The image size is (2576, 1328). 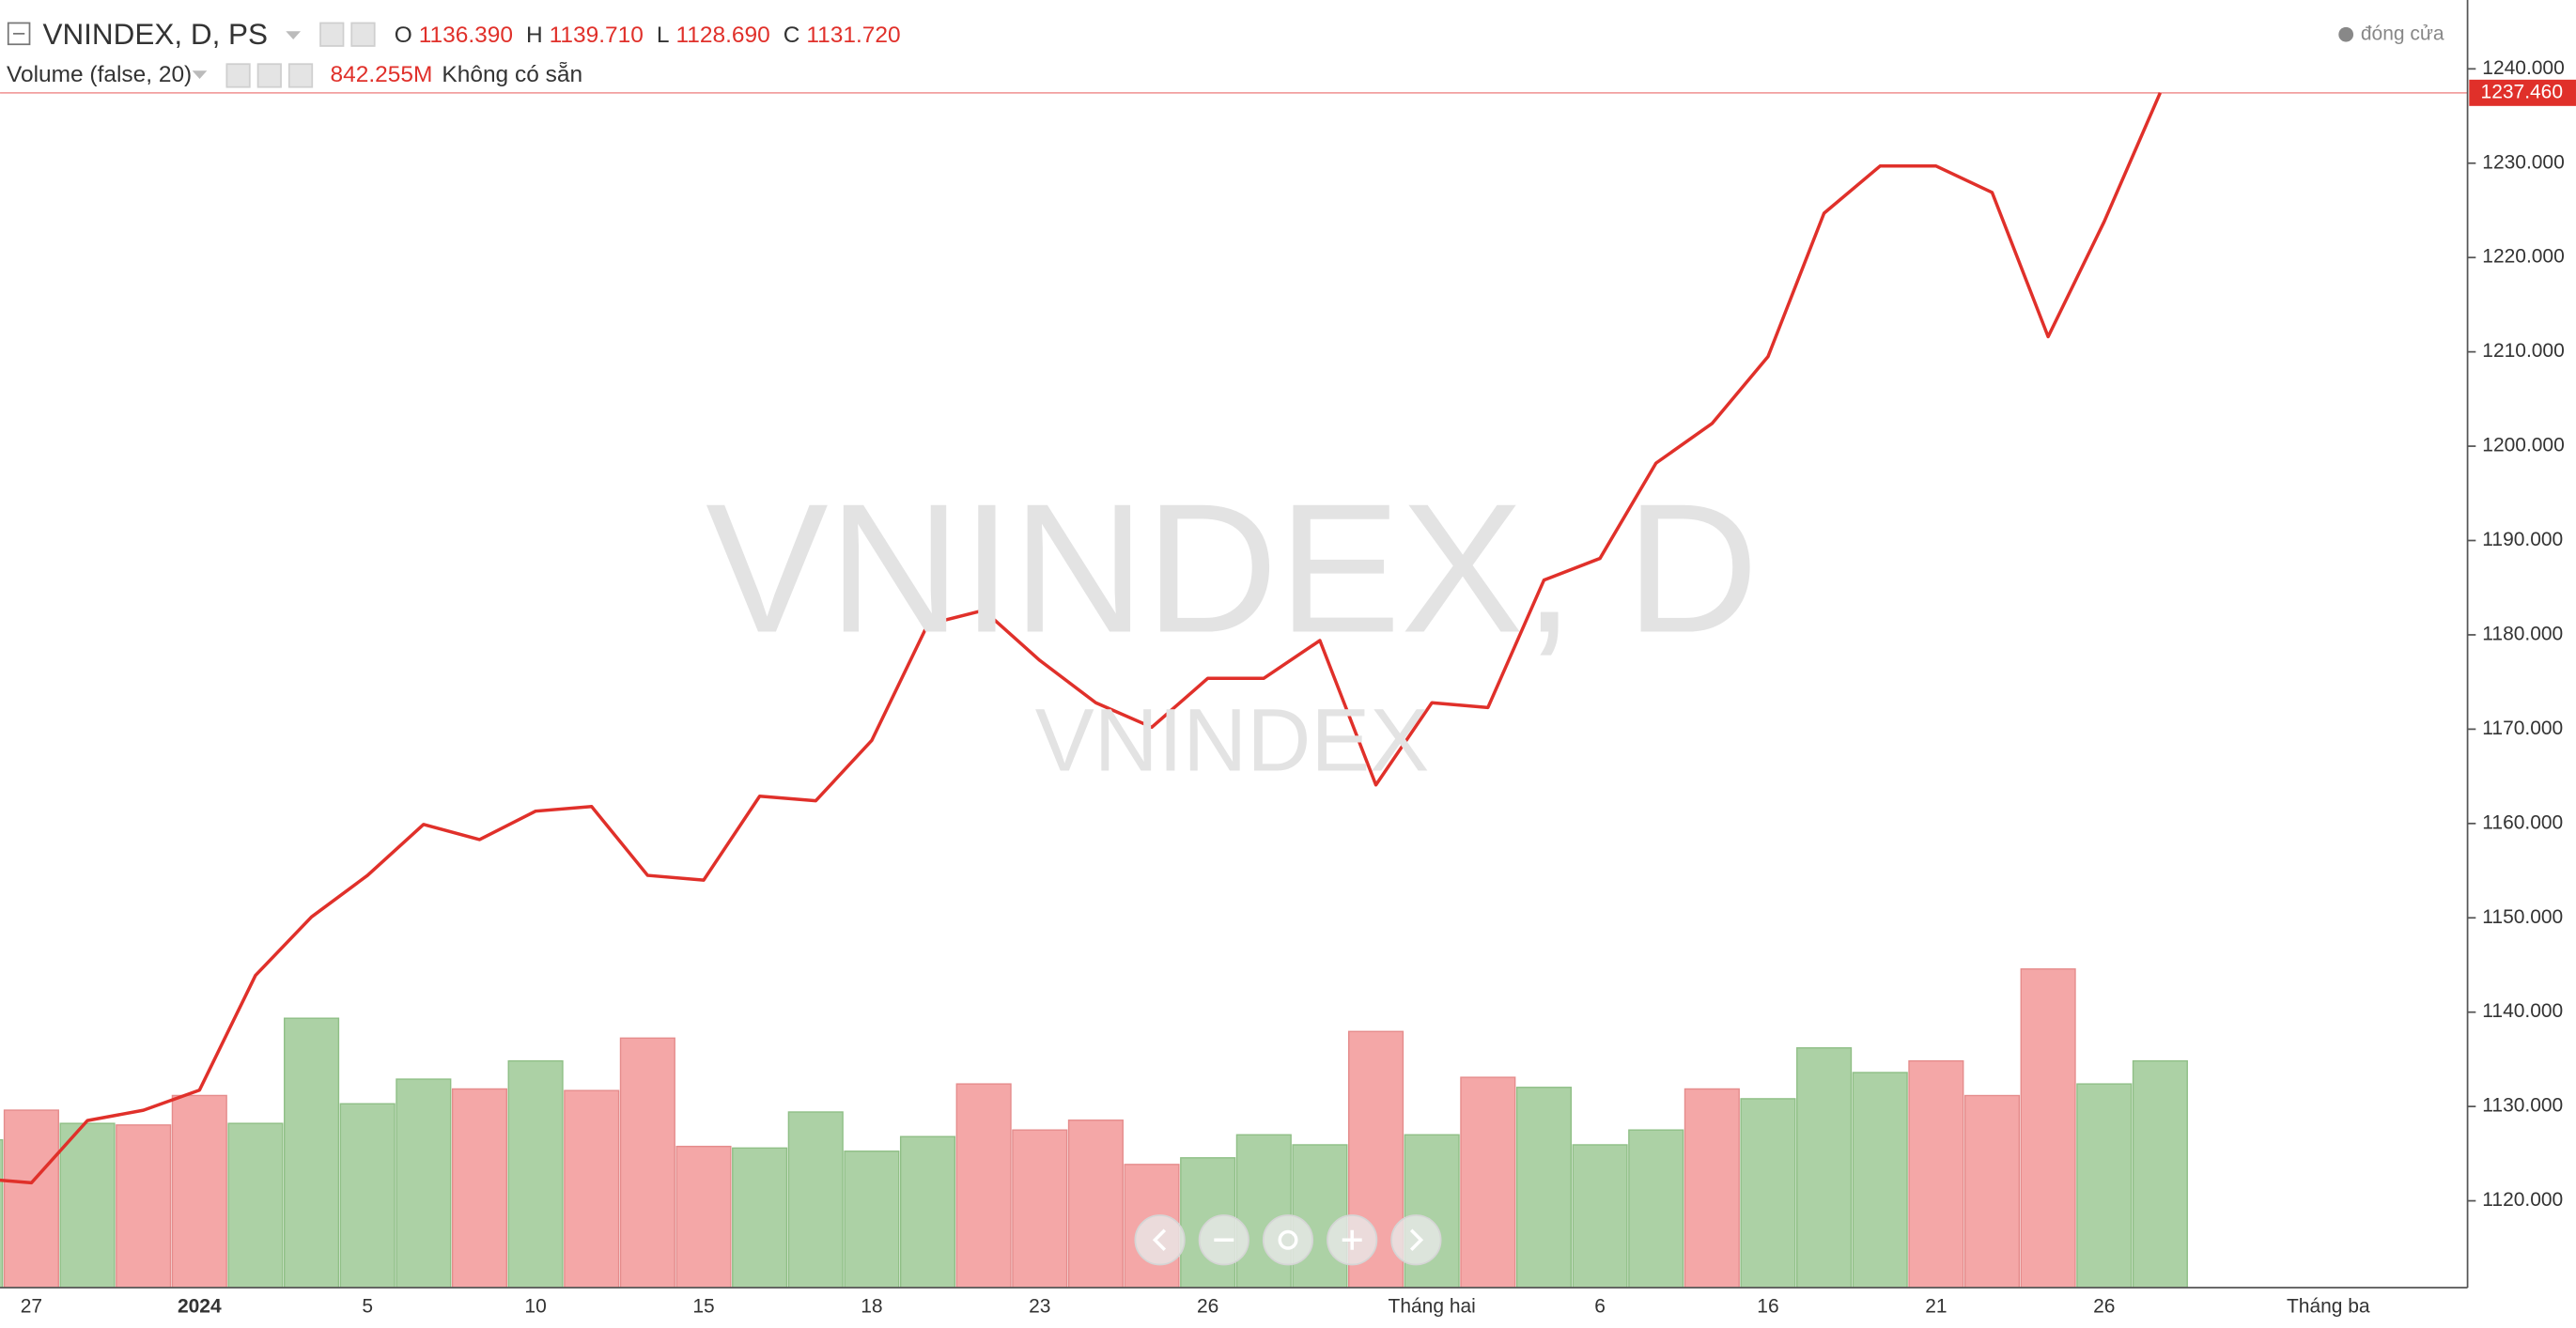 I want to click on x-tick-label: 2024, so click(x=200, y=1307).